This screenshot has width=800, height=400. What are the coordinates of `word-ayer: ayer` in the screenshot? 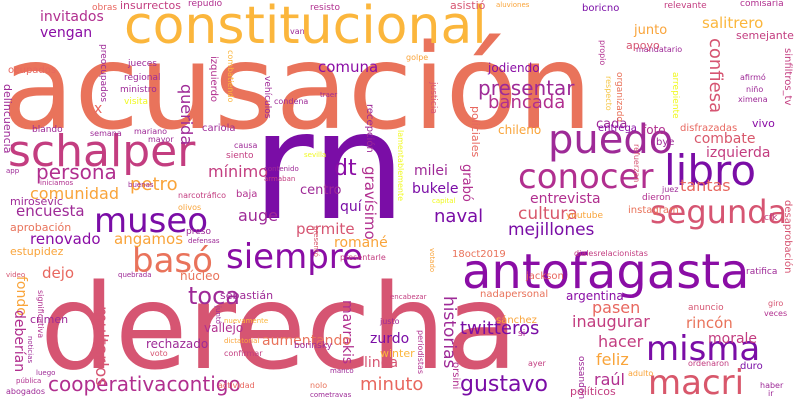 It's located at (537, 363).